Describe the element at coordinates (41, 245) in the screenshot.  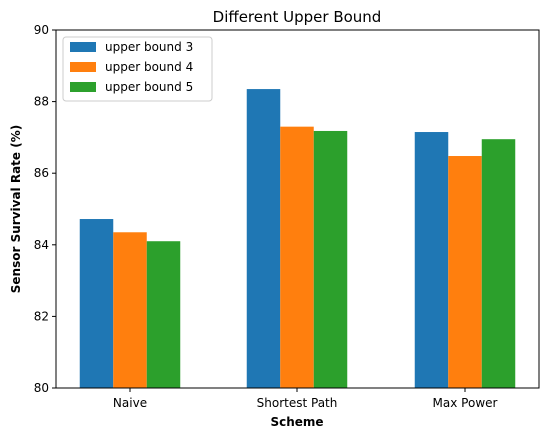
I see `y-tick-label: 84` at that location.